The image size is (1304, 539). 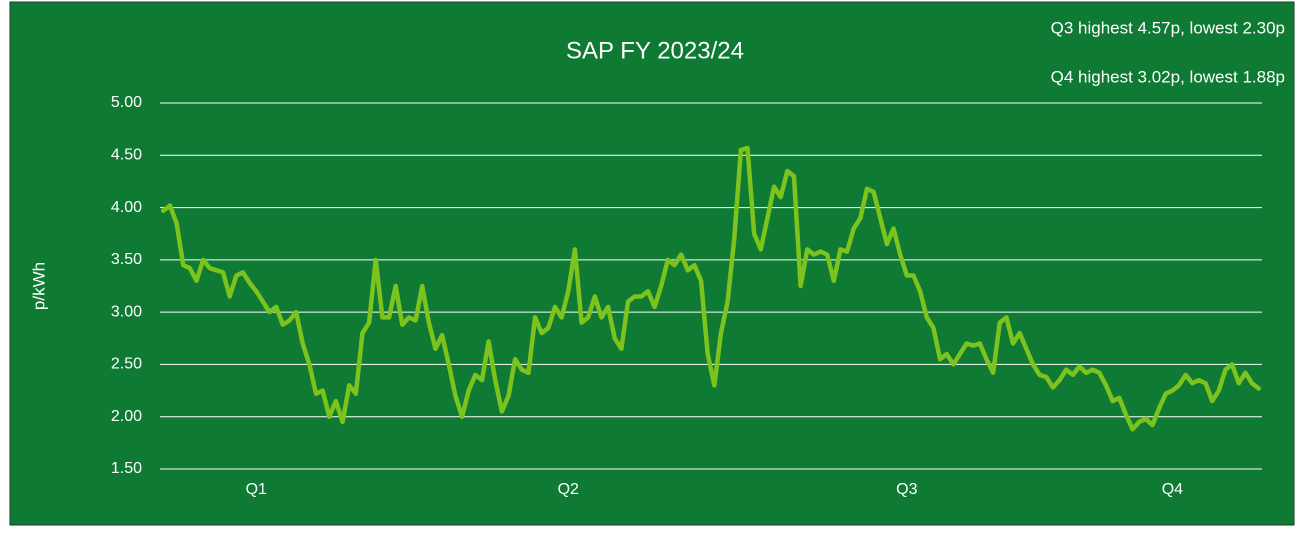 What do you see at coordinates (1172, 489) in the screenshot?
I see `x-tick-label: Q4` at bounding box center [1172, 489].